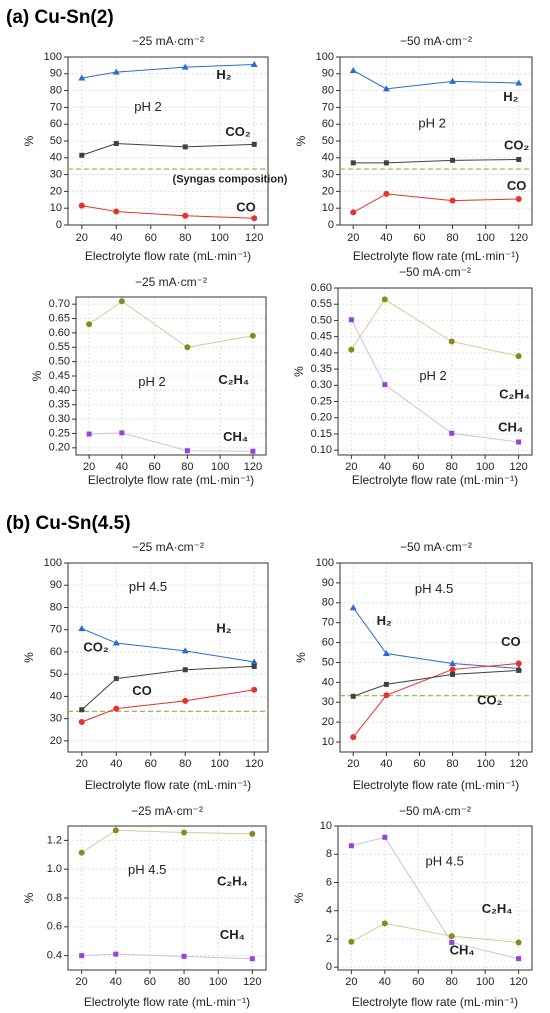 This screenshot has width=550, height=1013. I want to click on y-tick-label: 0.20, so click(321, 418).